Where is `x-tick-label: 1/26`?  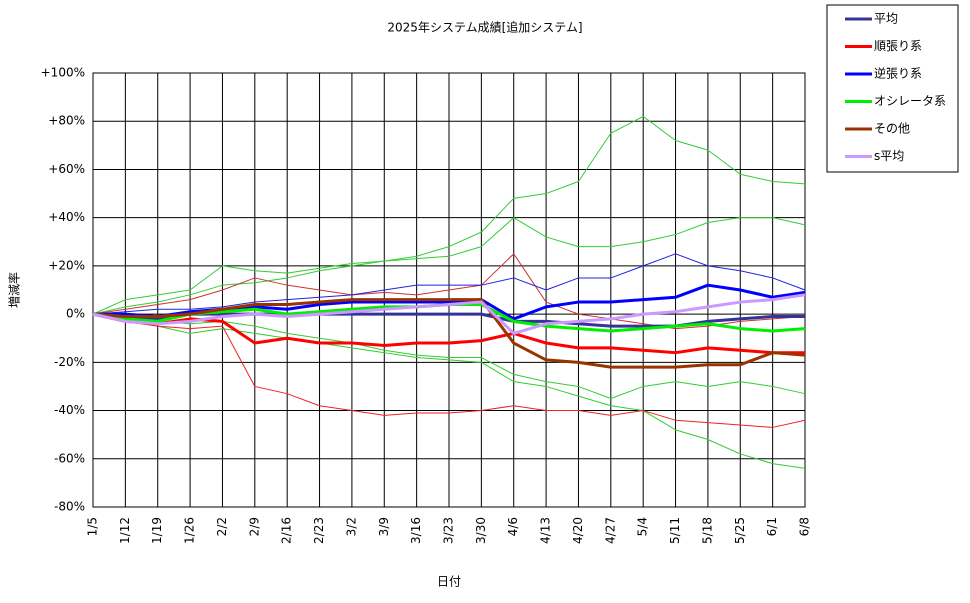 x-tick-label: 1/26 is located at coordinates (190, 530).